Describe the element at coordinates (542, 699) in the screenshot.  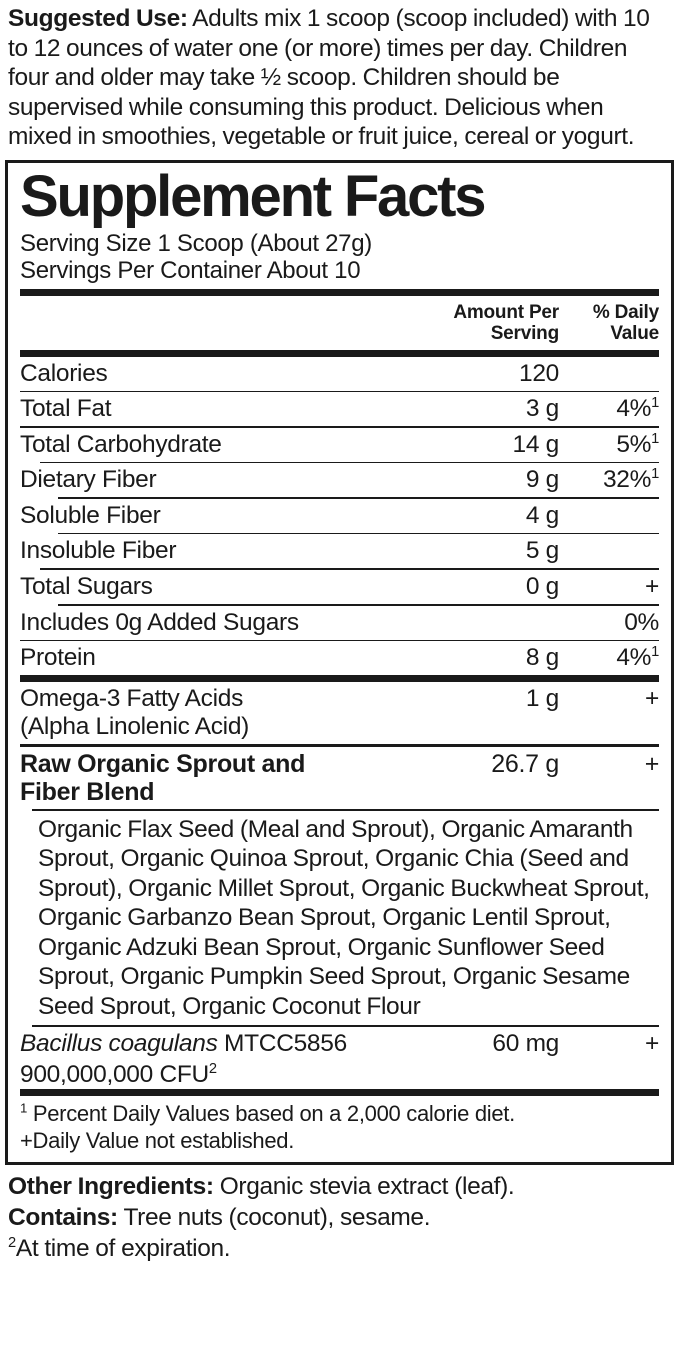
I see `nutrient-amount: 1 g` at that location.